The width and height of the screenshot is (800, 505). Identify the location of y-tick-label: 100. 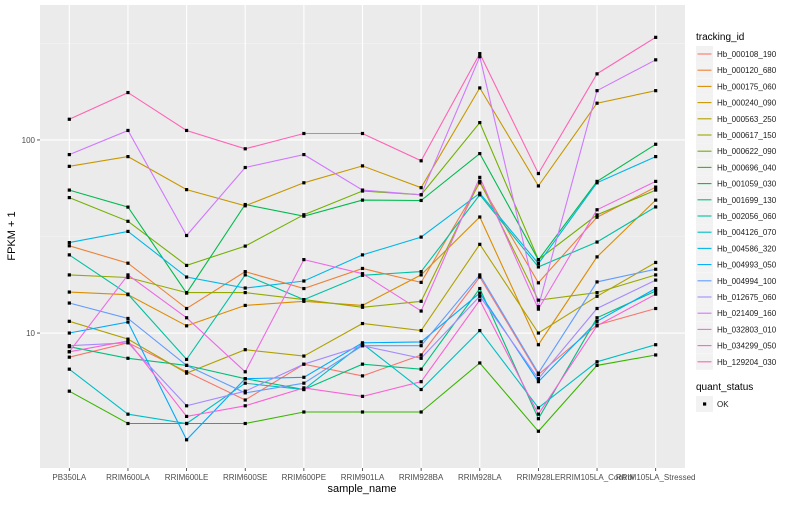
(29, 140).